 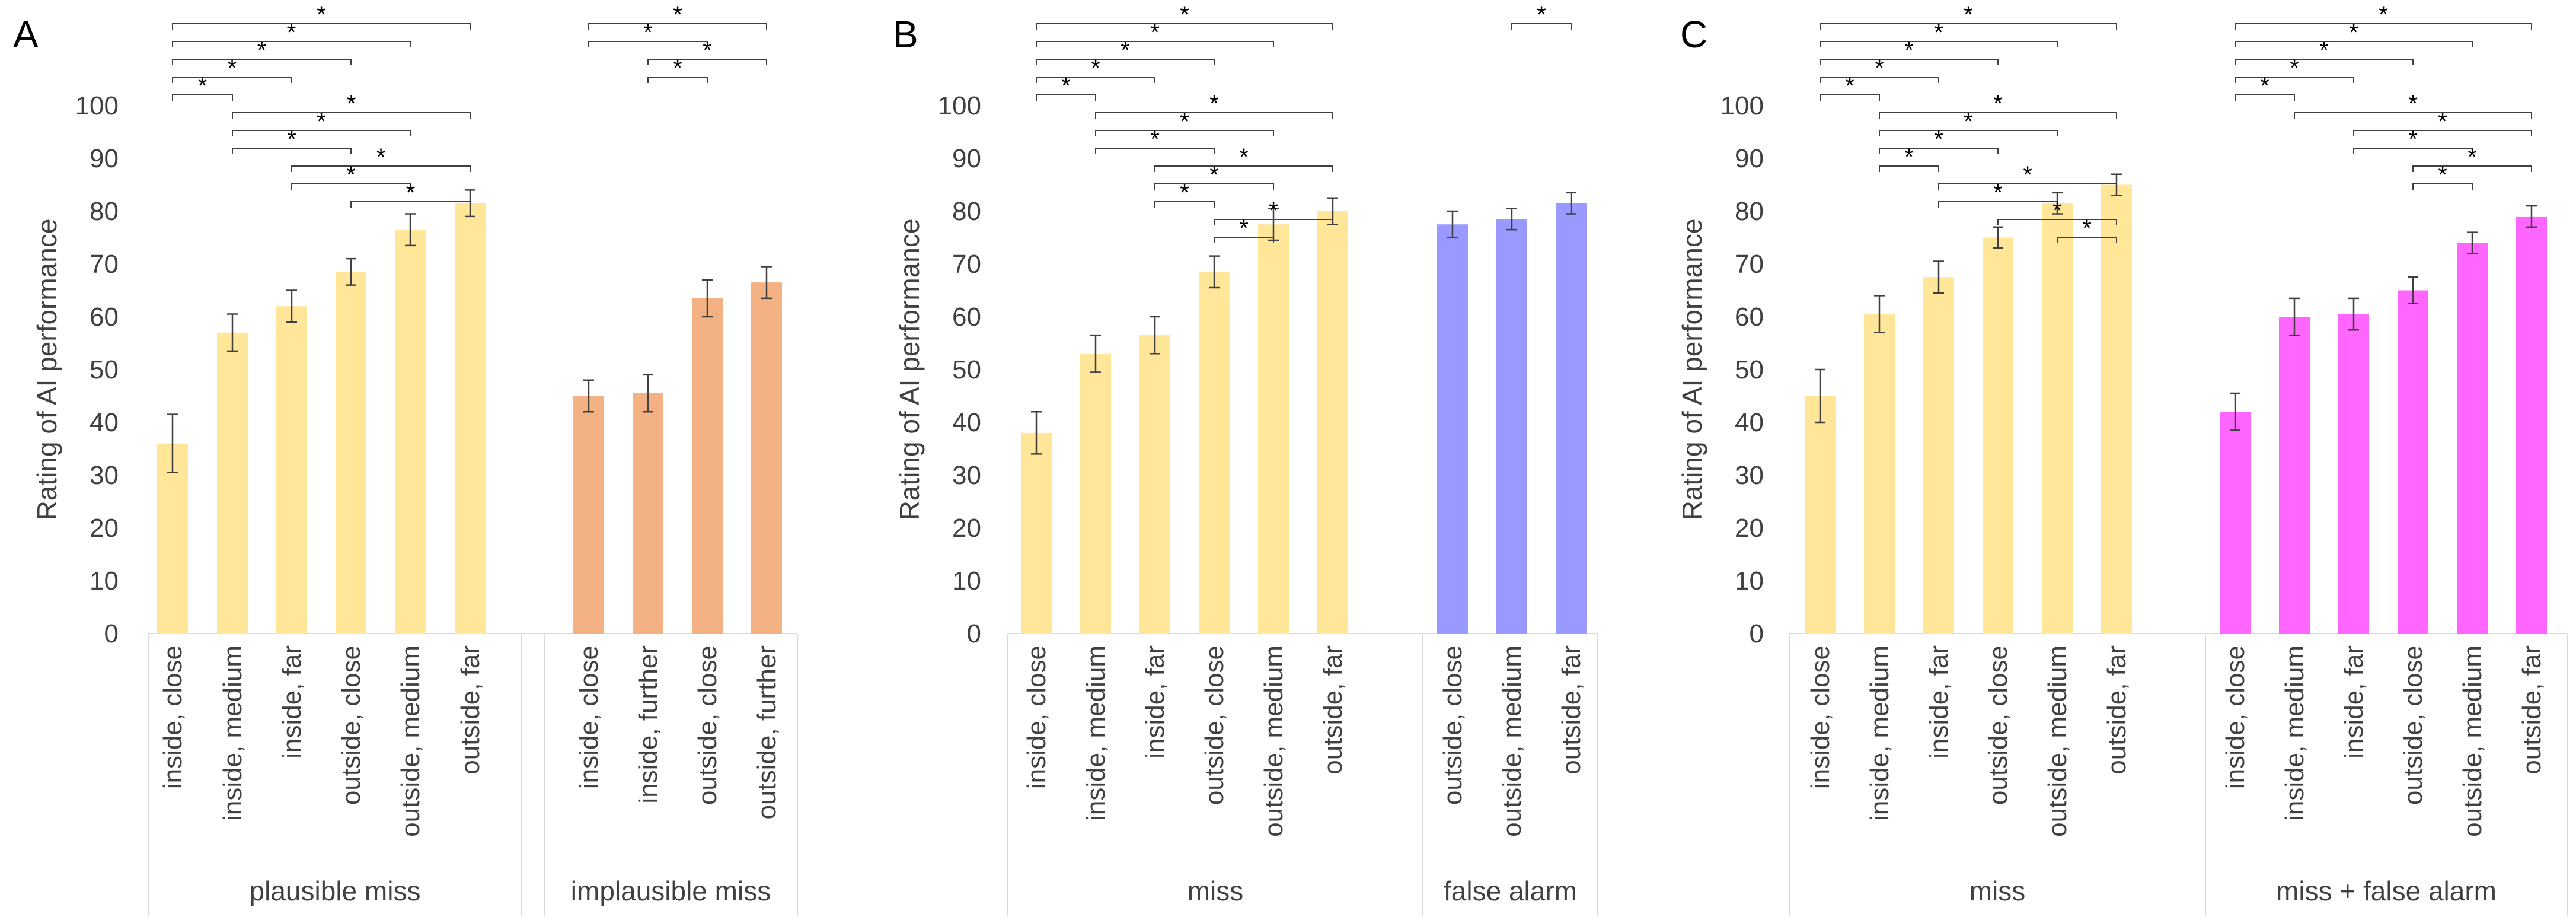 I want to click on group-label: miss, so click(x=1216, y=891).